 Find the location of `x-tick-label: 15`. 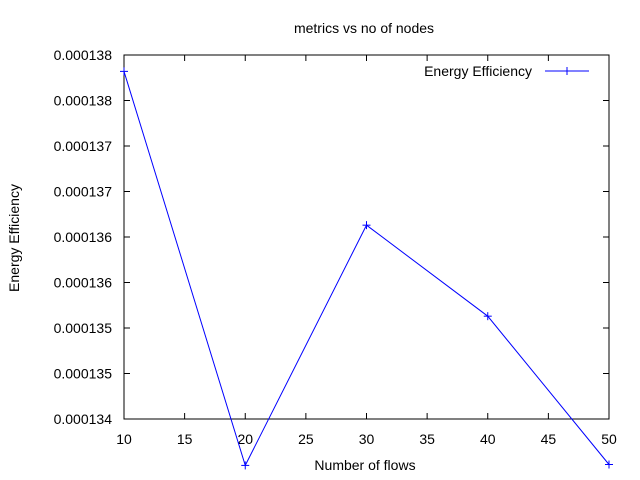

x-tick-label: 15 is located at coordinates (185, 439).